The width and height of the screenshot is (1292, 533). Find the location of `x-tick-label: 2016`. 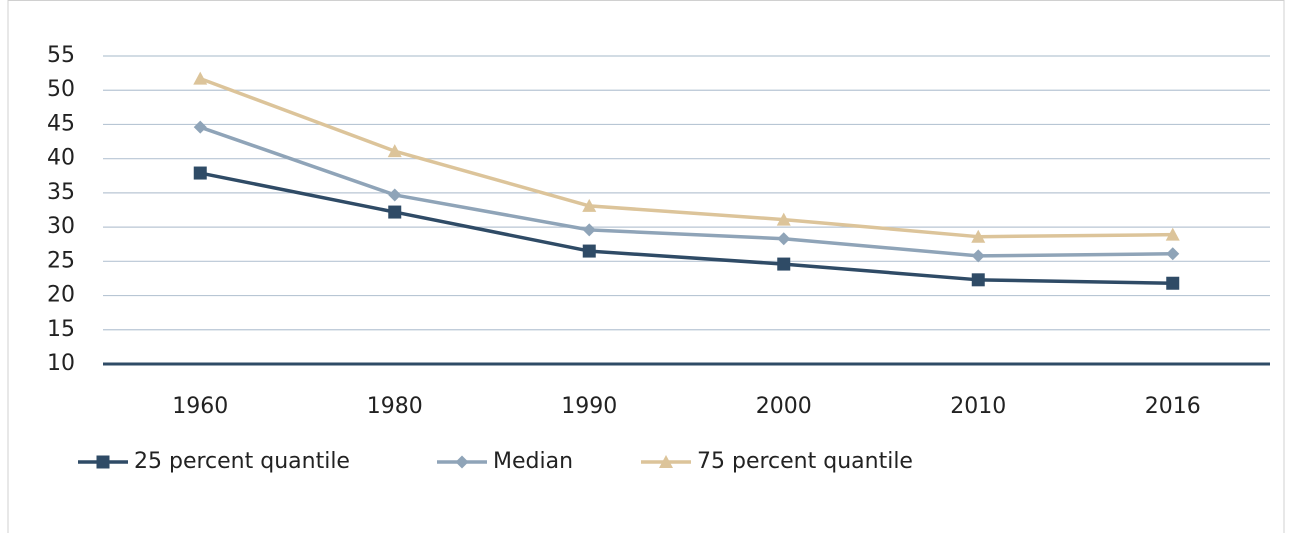

x-tick-label: 2016 is located at coordinates (1173, 406).